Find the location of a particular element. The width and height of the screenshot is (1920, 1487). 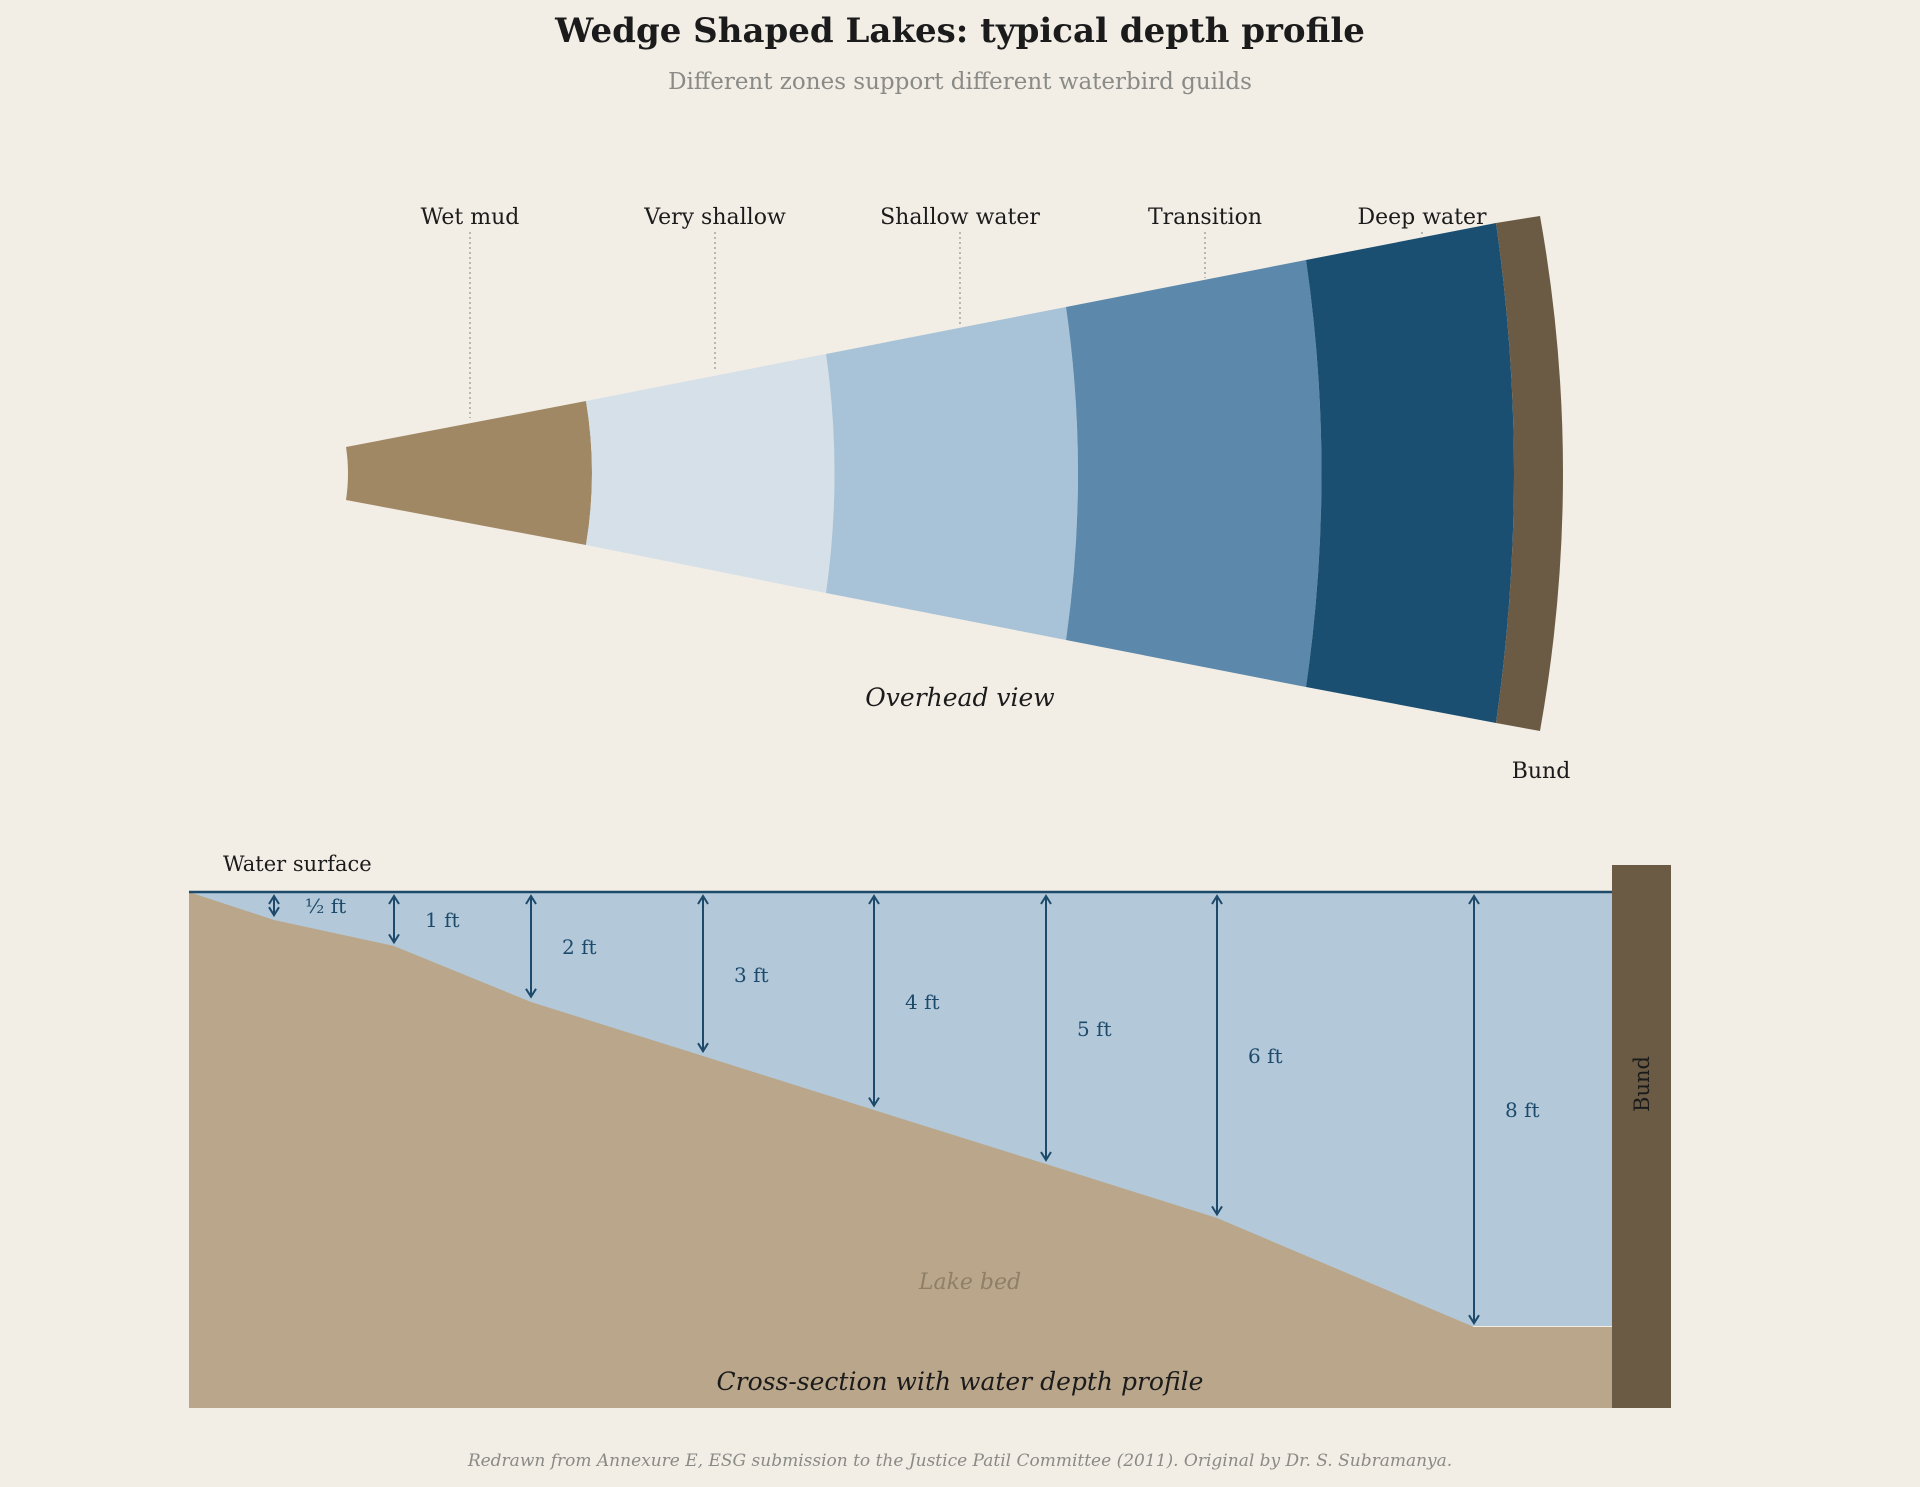

depth-arrow: ½ ft is located at coordinates (307, 906).